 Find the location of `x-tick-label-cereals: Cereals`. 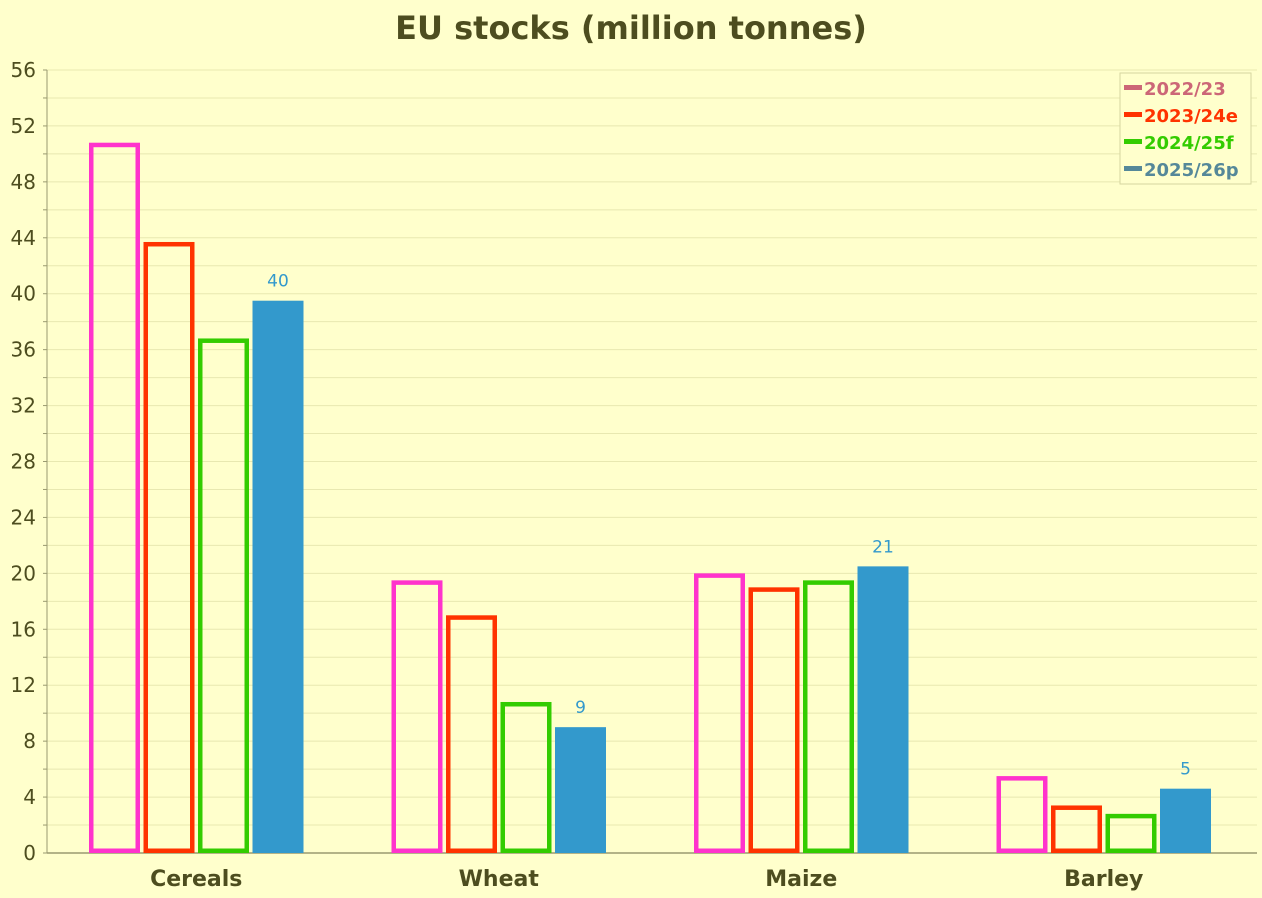

x-tick-label-cereals: Cereals is located at coordinates (196, 879).